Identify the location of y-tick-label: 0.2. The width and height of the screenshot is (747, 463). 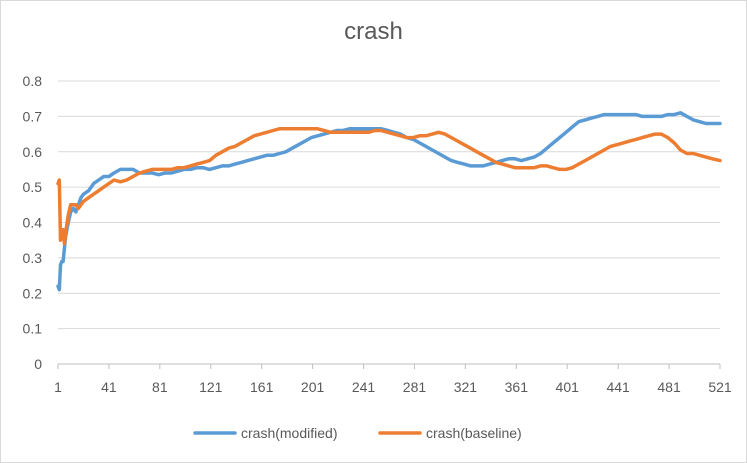
(33, 293).